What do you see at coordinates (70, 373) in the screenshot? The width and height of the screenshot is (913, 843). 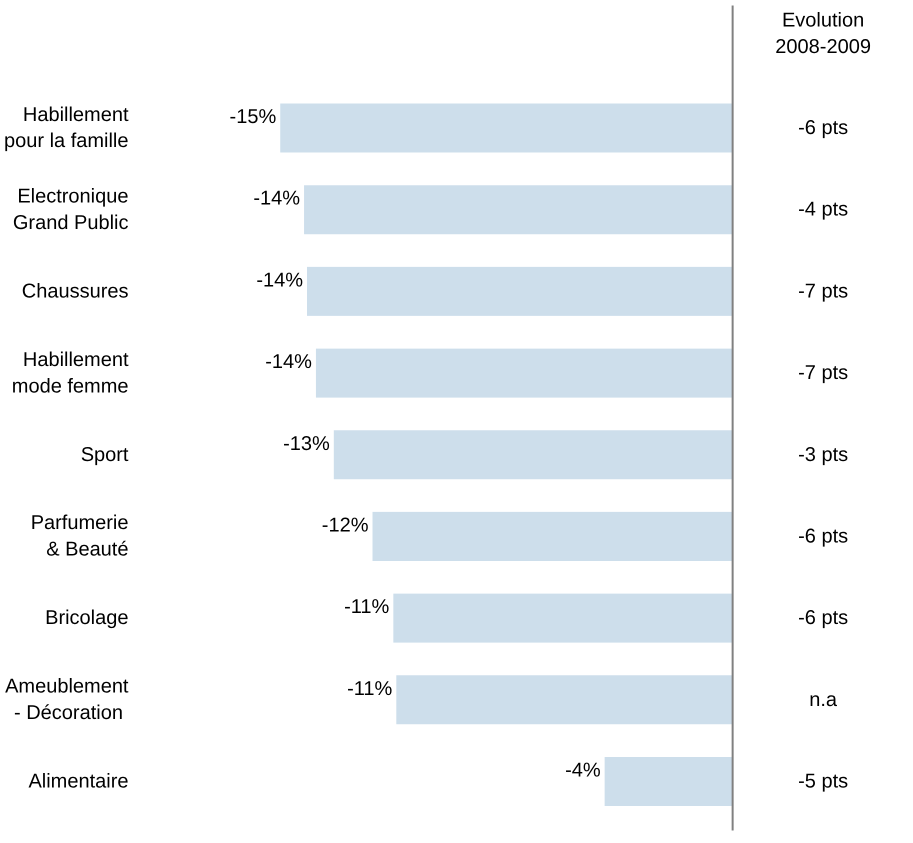 I see `y-tick-label: Habillement mode femme` at bounding box center [70, 373].